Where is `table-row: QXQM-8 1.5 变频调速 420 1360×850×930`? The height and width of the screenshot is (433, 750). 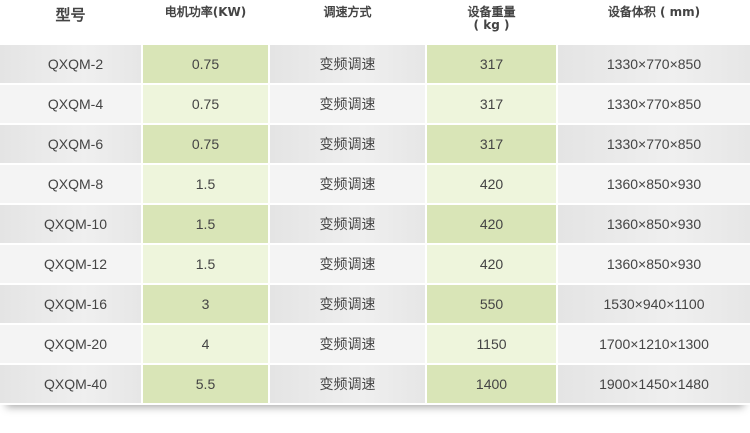
table-row: QXQM-8 1.5 变频调速 420 1360×850×930 is located at coordinates (375, 184).